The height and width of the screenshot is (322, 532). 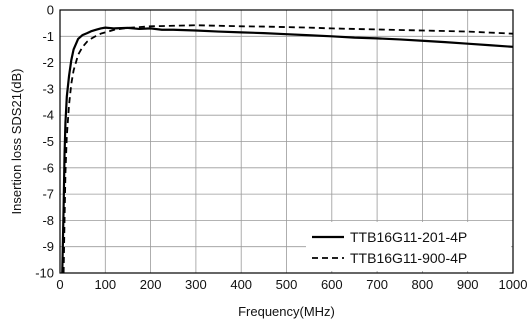 What do you see at coordinates (16, 142) in the screenshot?
I see `y-axis-label: Insertion loss SDS21(dB)` at bounding box center [16, 142].